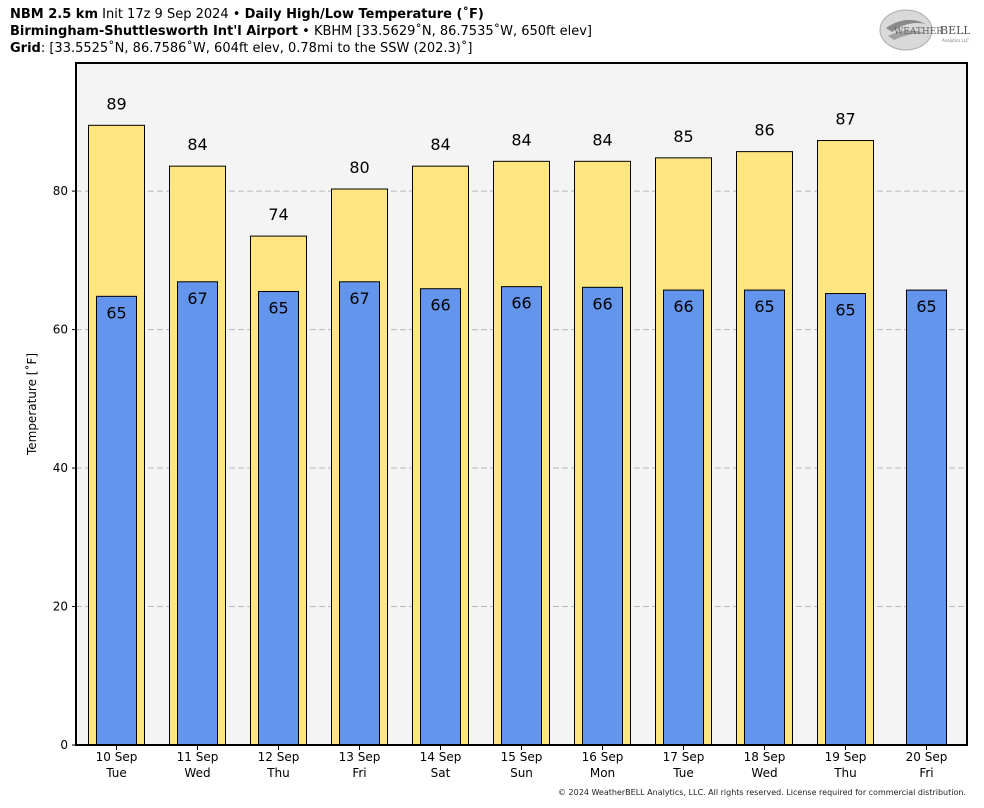 Image resolution: width=984 pixels, height=808 pixels. Describe the element at coordinates (60, 330) in the screenshot. I see `y-tick-label: 60` at that location.